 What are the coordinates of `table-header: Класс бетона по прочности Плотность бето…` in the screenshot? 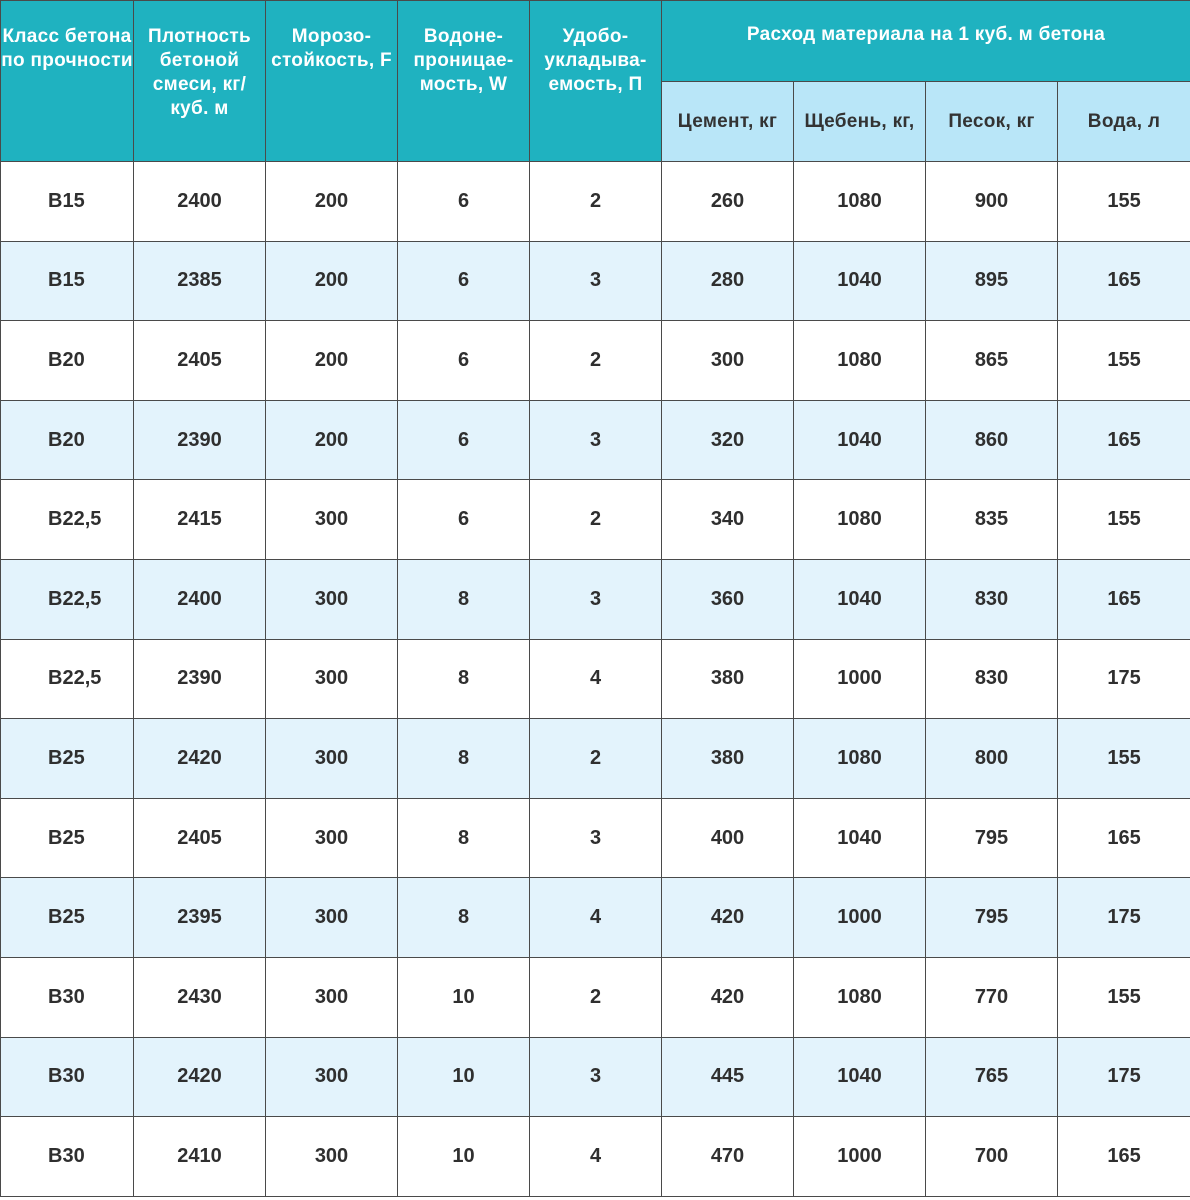 It's located at (595, 81).